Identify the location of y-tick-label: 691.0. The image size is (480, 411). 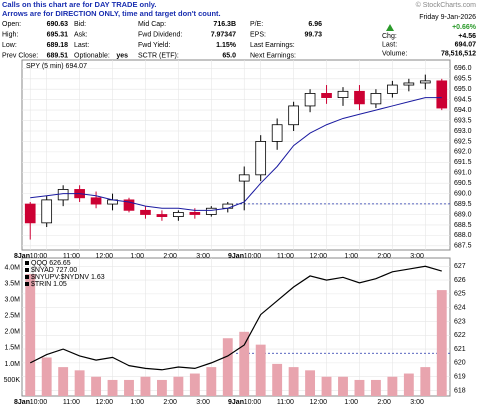
(463, 173).